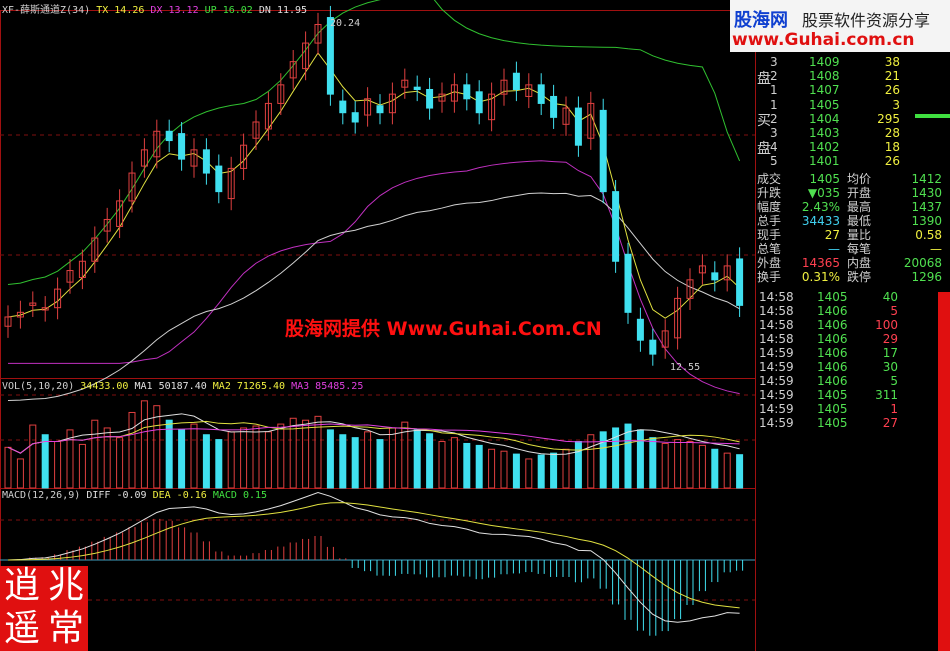 The height and width of the screenshot is (651, 950). What do you see at coordinates (866, 20) in the screenshot?
I see `logo-subtitle: 股票软件资源分享` at bounding box center [866, 20].